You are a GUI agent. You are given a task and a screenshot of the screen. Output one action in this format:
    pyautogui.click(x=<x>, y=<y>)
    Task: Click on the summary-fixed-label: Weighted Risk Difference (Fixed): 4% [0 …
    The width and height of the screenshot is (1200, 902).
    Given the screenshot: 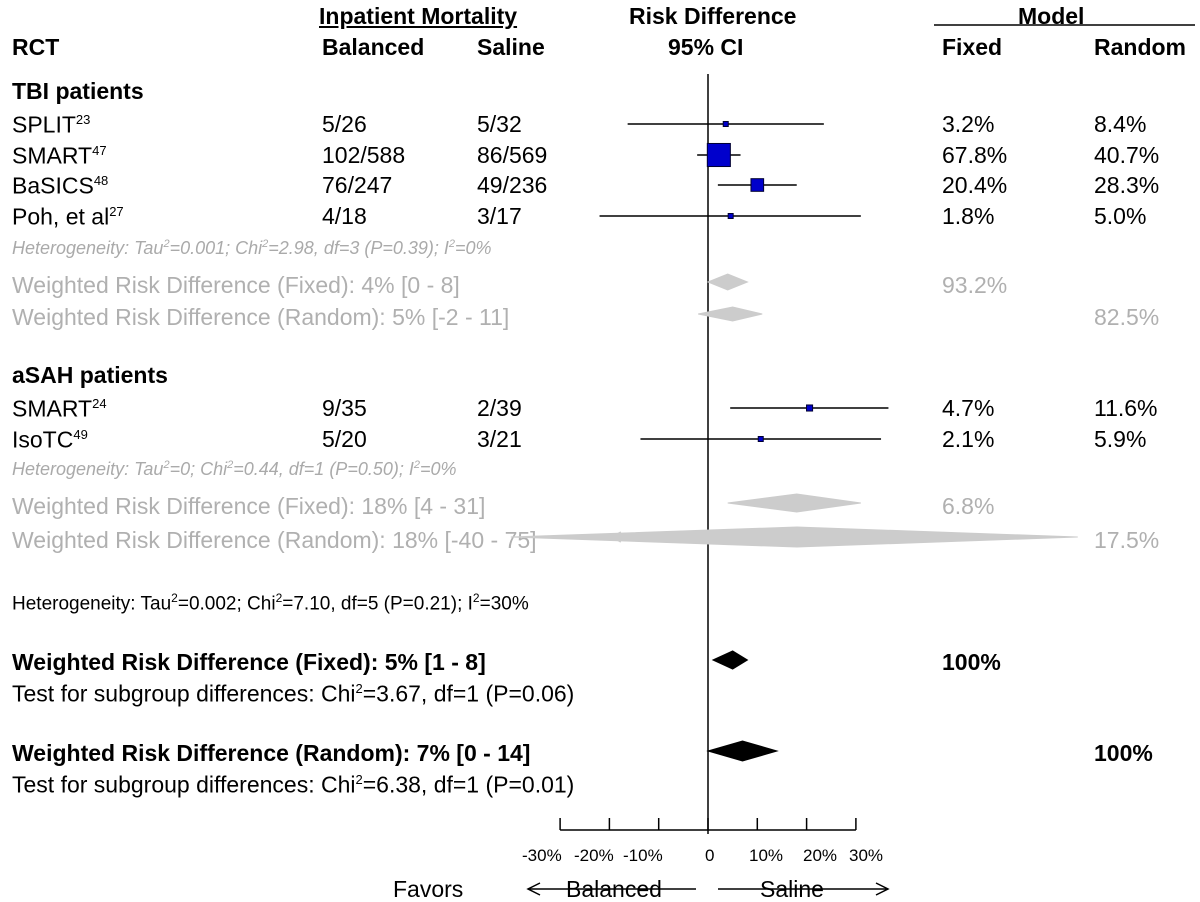 What is the action you would take?
    pyautogui.click(x=236, y=285)
    